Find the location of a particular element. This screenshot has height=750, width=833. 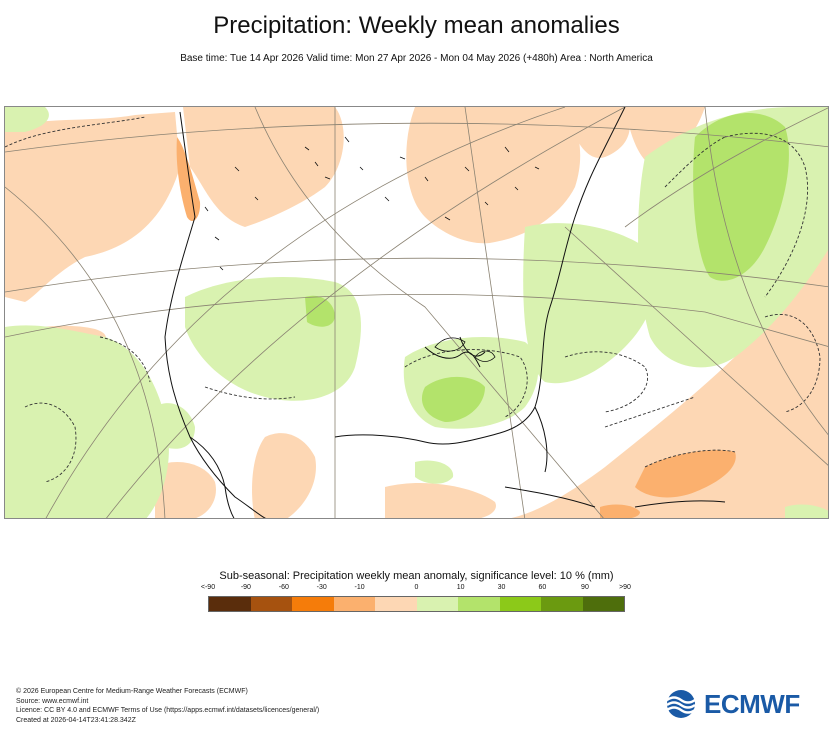

chart-title: Precipitation: Weekly mean anomalies is located at coordinates (416, 25).